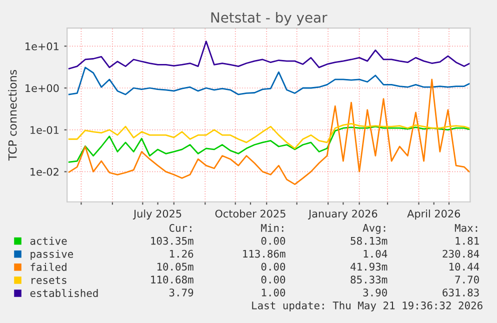 The height and width of the screenshot is (323, 497). I want to click on text: 58.13m, so click(369, 240).